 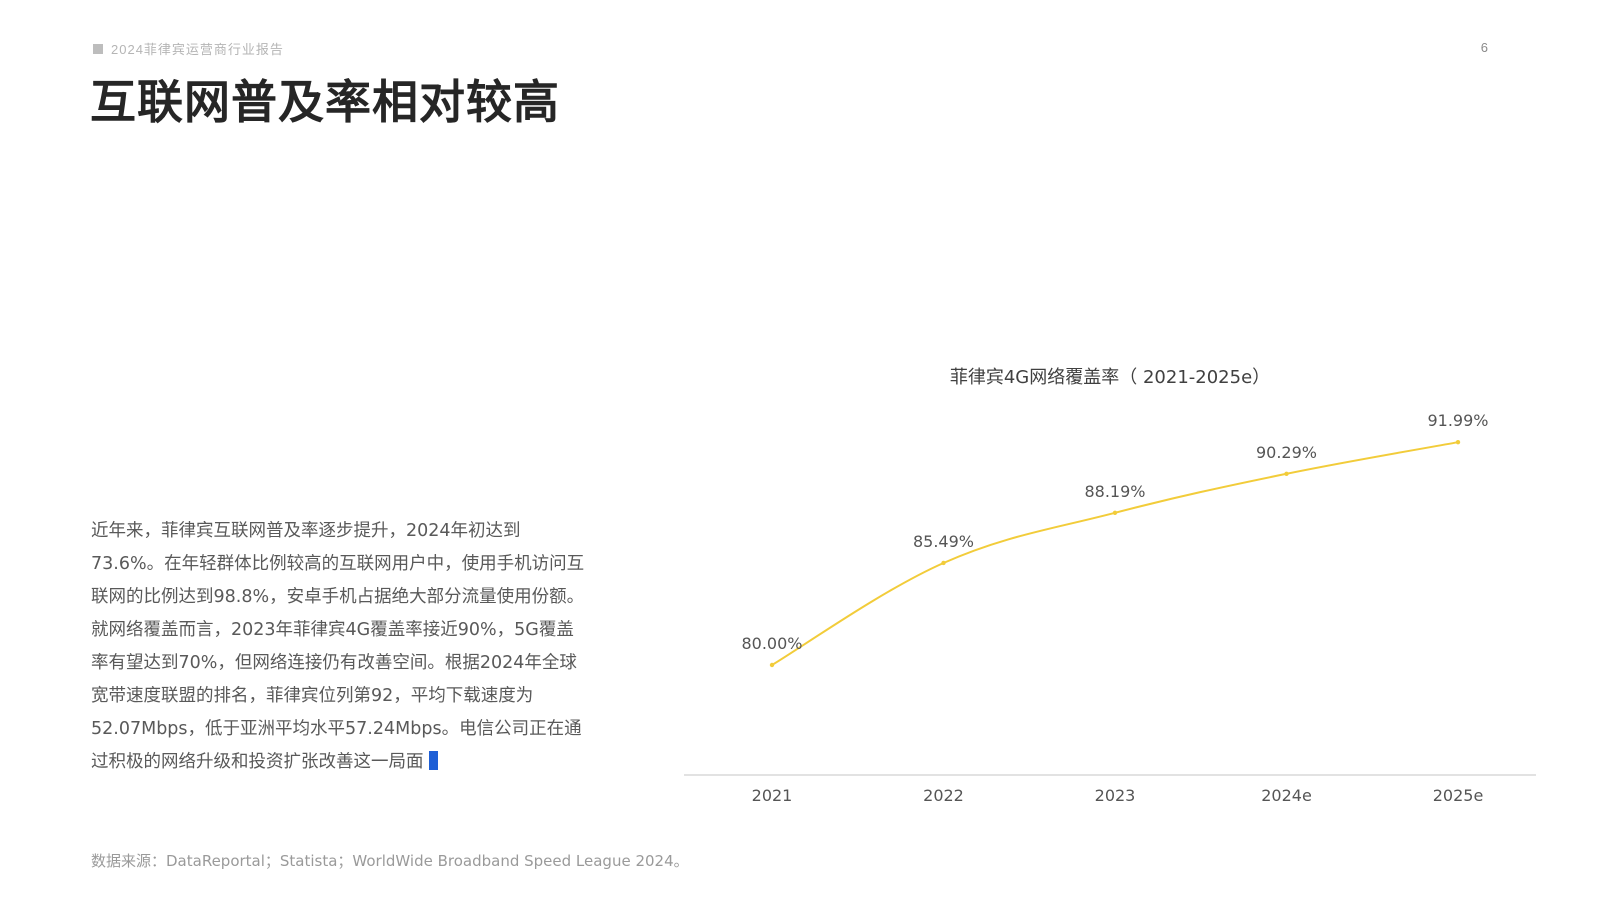 I want to click on data-label: 88.19%, so click(x=1114, y=491).